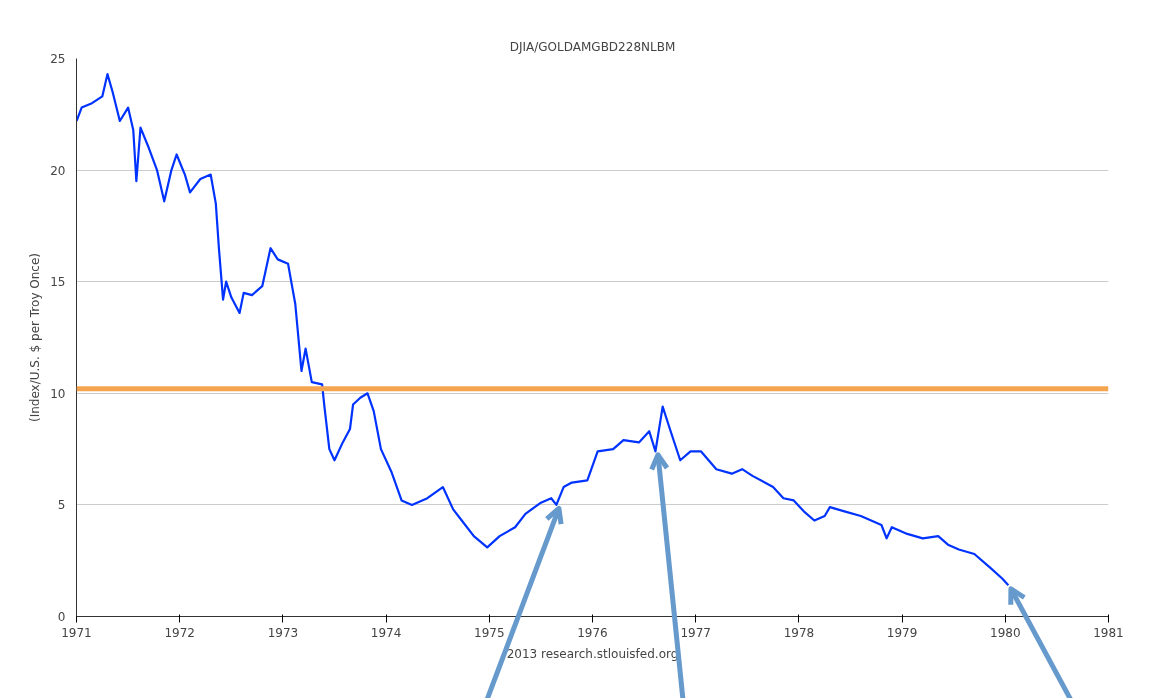 This screenshot has width=1153, height=698. Describe the element at coordinates (35, 337) in the screenshot. I see `y-axis-title: (Index/U.S. $ per Troy Once)` at that location.